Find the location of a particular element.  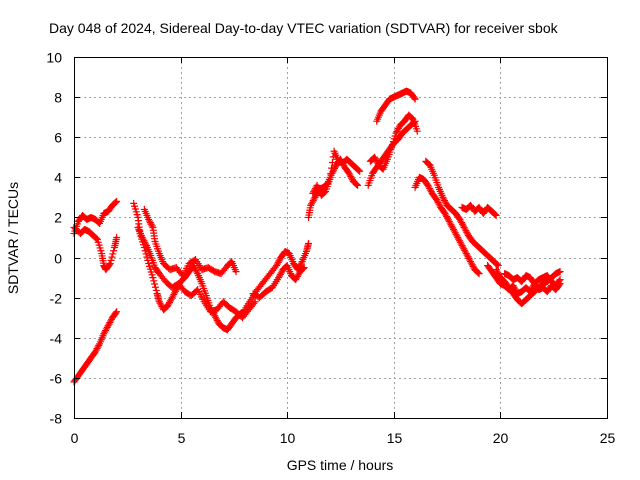

y-tick-label: 10 is located at coordinates (54, 58).